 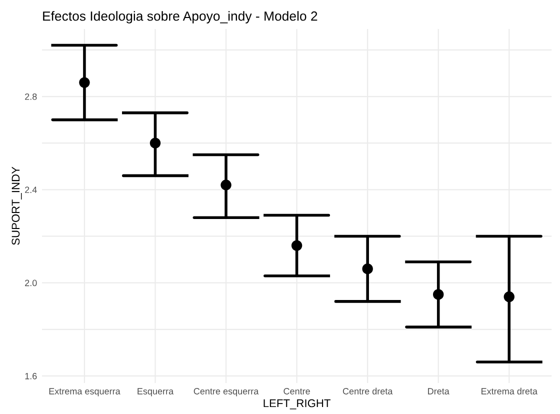 I want to click on y-tick-label: 2.4, so click(x=31, y=189).